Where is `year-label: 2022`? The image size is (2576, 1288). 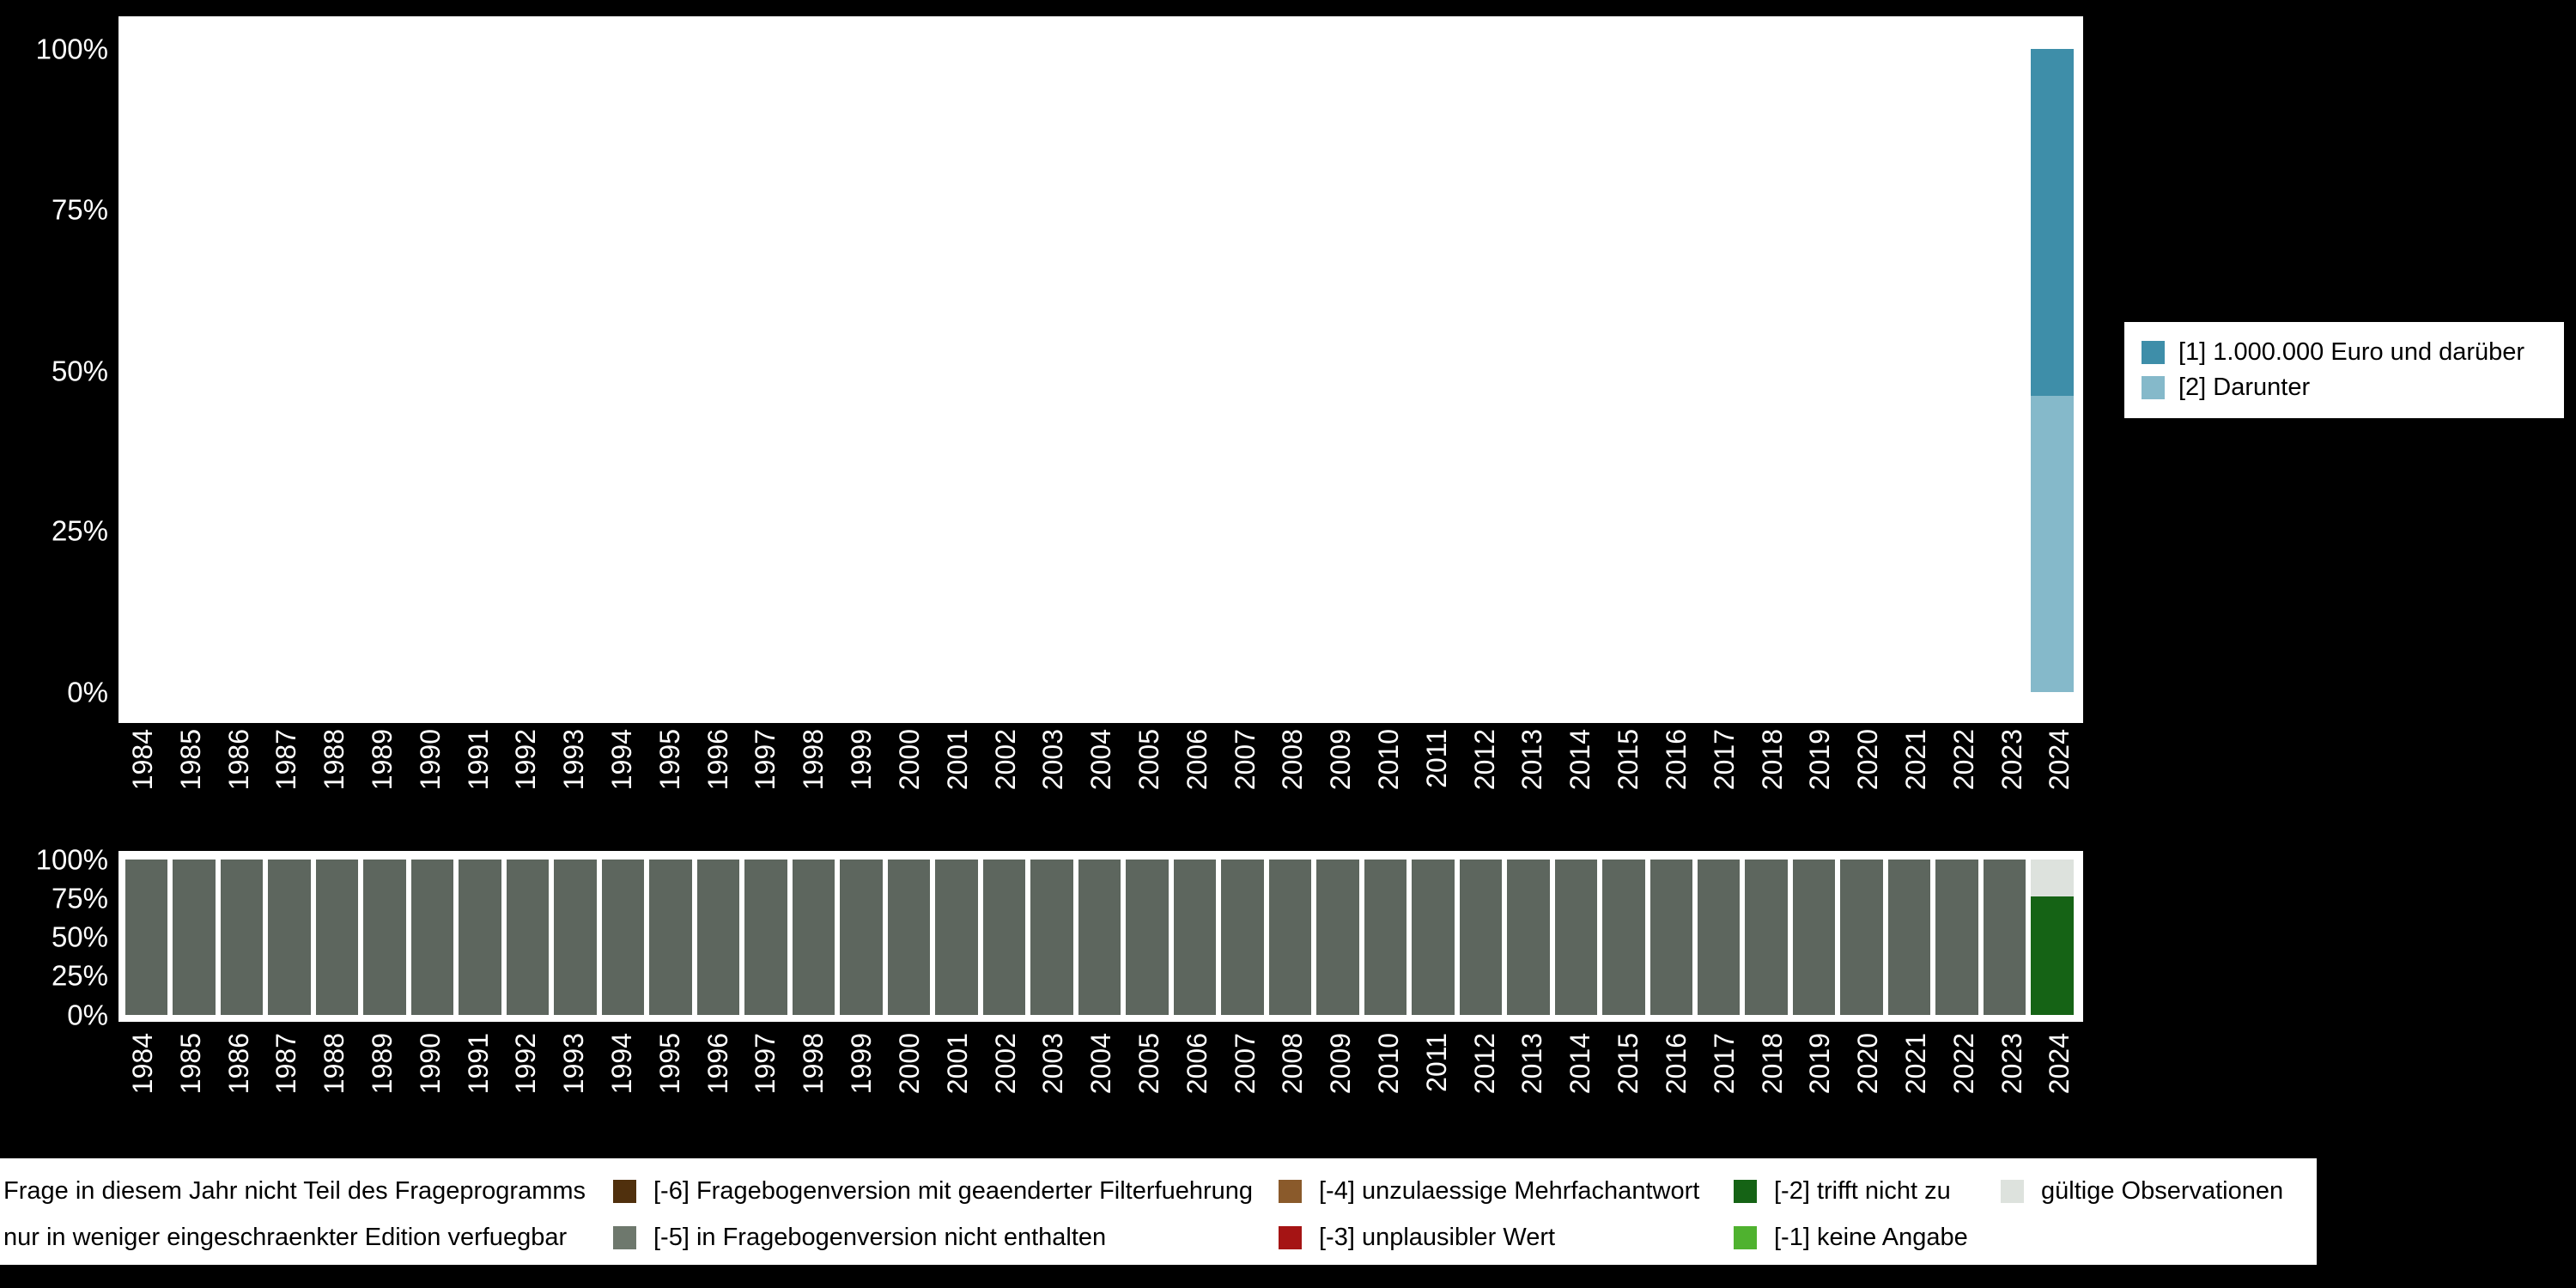
year-label: 2022 is located at coordinates (1963, 760).